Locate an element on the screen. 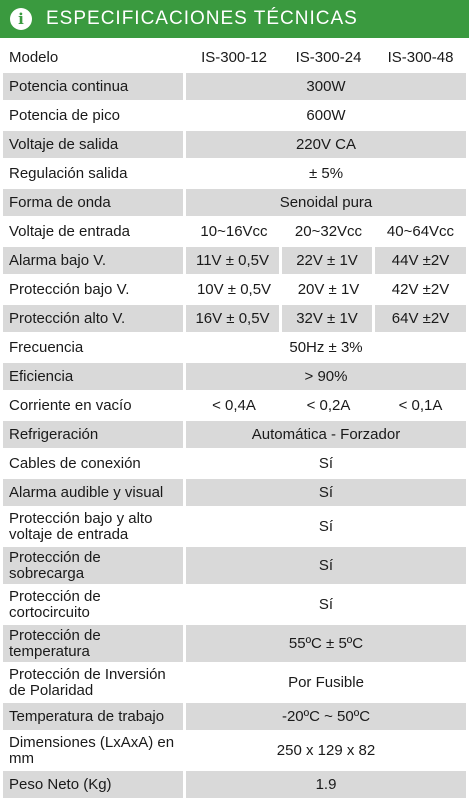 This screenshot has width=469, height=800. spec-value: 64V ±2V is located at coordinates (420, 318).